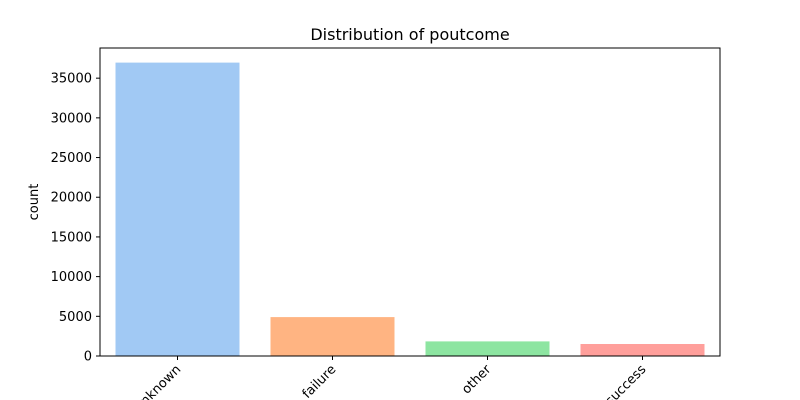 The height and width of the screenshot is (400, 800). Describe the element at coordinates (158, 381) in the screenshot. I see `x-tick-label: unknown` at that location.